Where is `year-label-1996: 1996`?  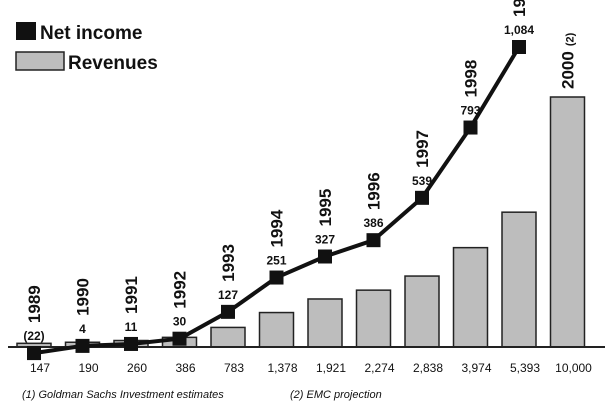 year-label-1996: 1996 is located at coordinates (374, 191).